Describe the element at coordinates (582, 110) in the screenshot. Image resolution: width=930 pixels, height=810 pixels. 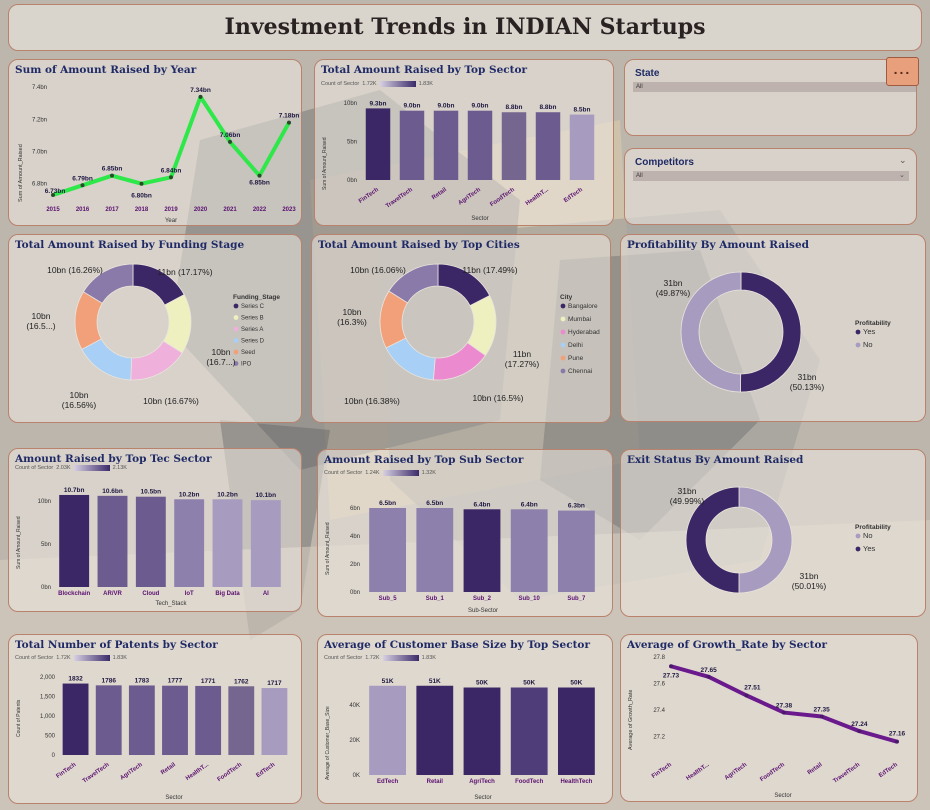
I see `bar-data-label: 8.5bn` at that location.